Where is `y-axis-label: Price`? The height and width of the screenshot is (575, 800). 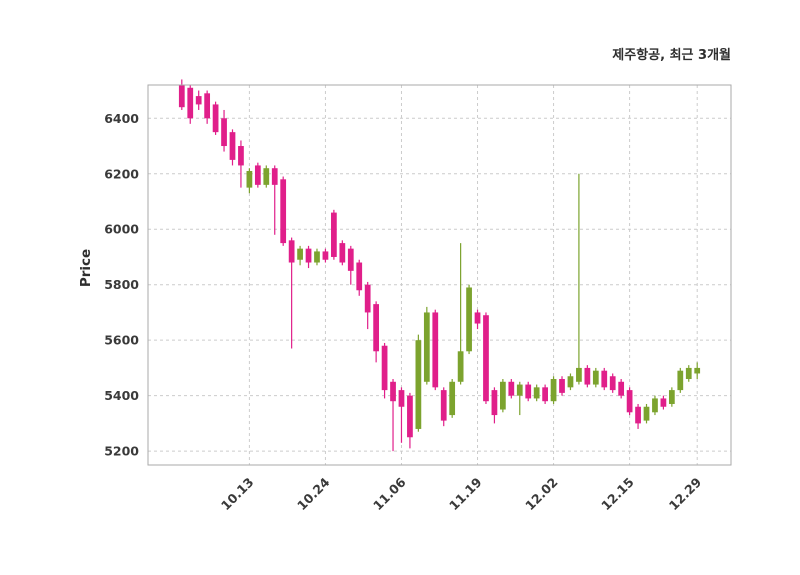
y-axis-label: Price is located at coordinates (86, 268).